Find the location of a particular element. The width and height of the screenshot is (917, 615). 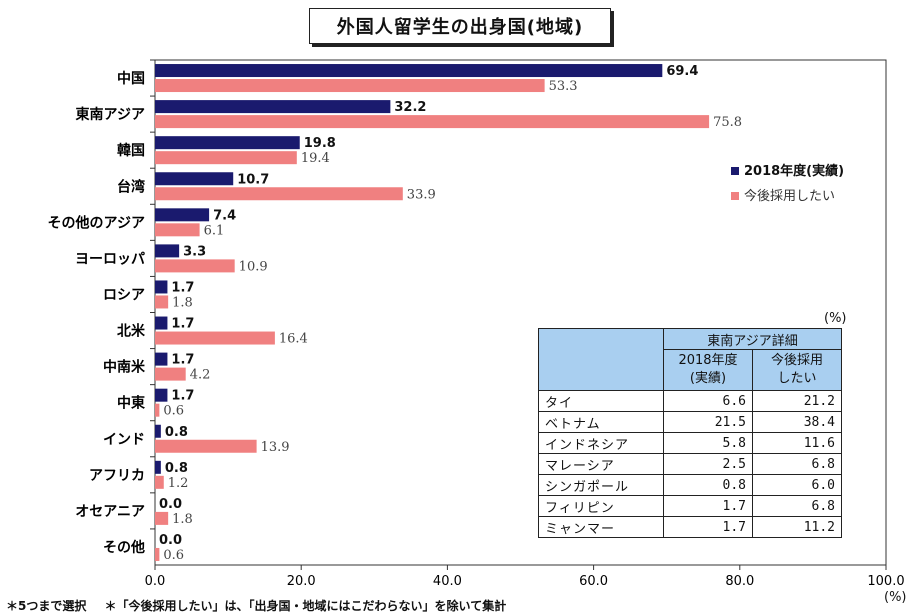

category-label: 北米 is located at coordinates (131, 331).